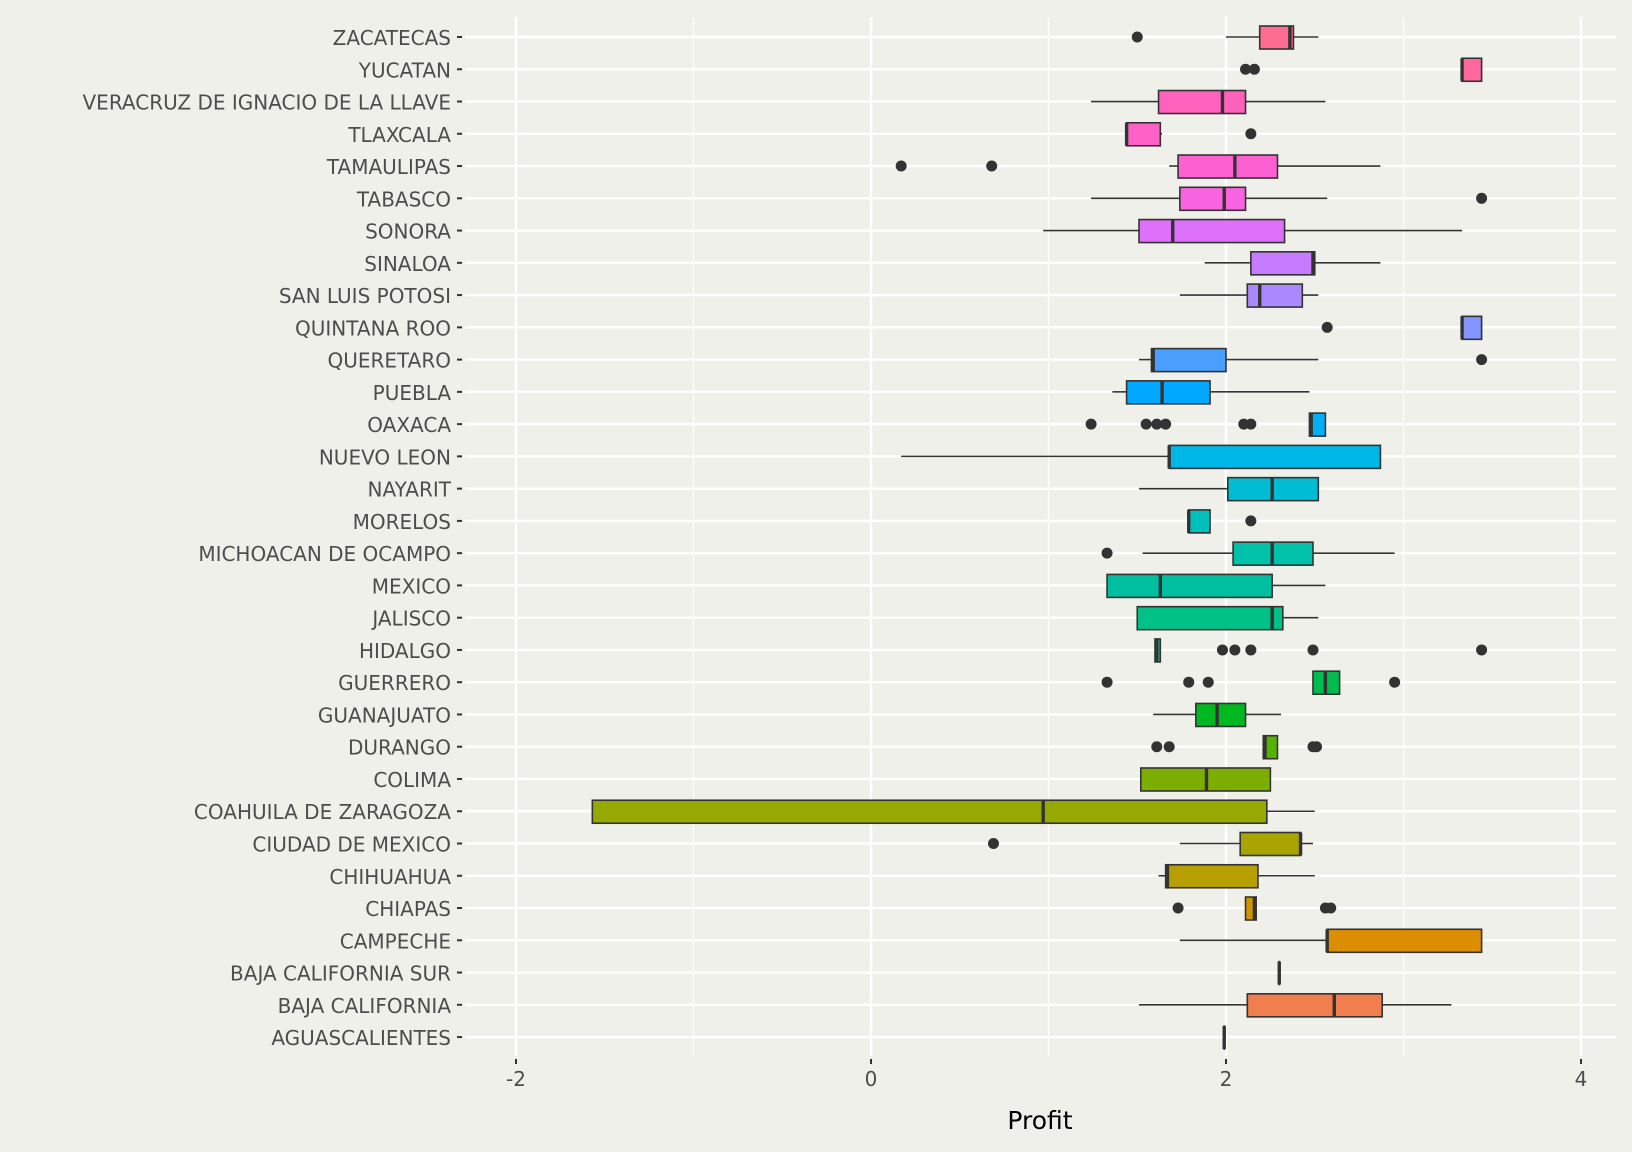  What do you see at coordinates (412, 780) in the screenshot?
I see `y-tick-label: COLIMA` at bounding box center [412, 780].